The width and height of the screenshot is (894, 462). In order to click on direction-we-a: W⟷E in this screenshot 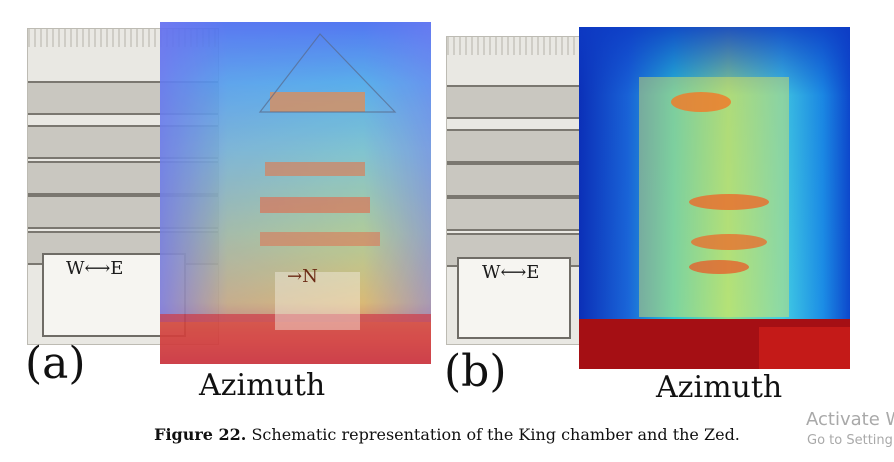, I will do `click(95, 268)`.